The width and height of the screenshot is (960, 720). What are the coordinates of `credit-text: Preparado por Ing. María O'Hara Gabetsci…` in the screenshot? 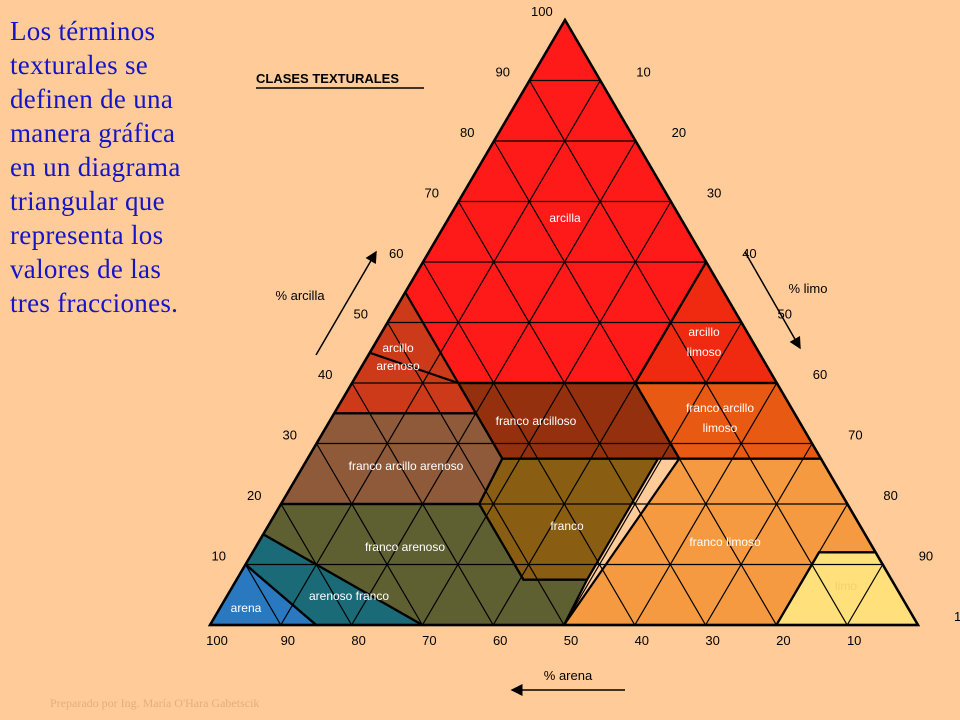 It's located at (155, 703).